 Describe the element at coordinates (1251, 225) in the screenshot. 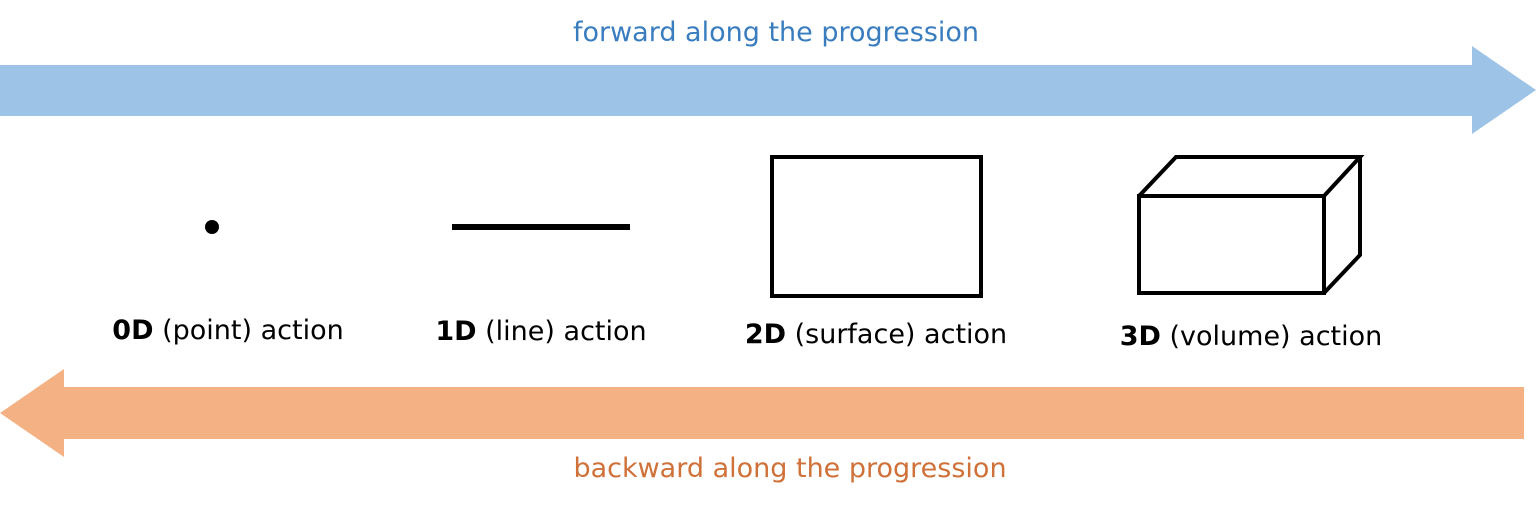

I see `cuboid-icon` at that location.